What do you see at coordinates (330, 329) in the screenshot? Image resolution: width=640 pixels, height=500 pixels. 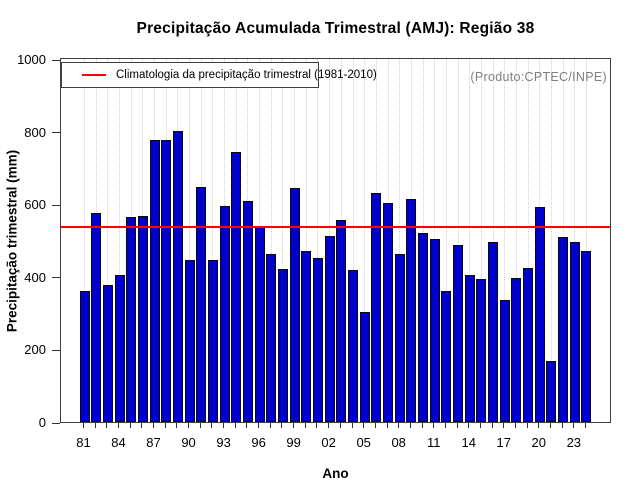 I see `bar-2002` at bounding box center [330, 329].